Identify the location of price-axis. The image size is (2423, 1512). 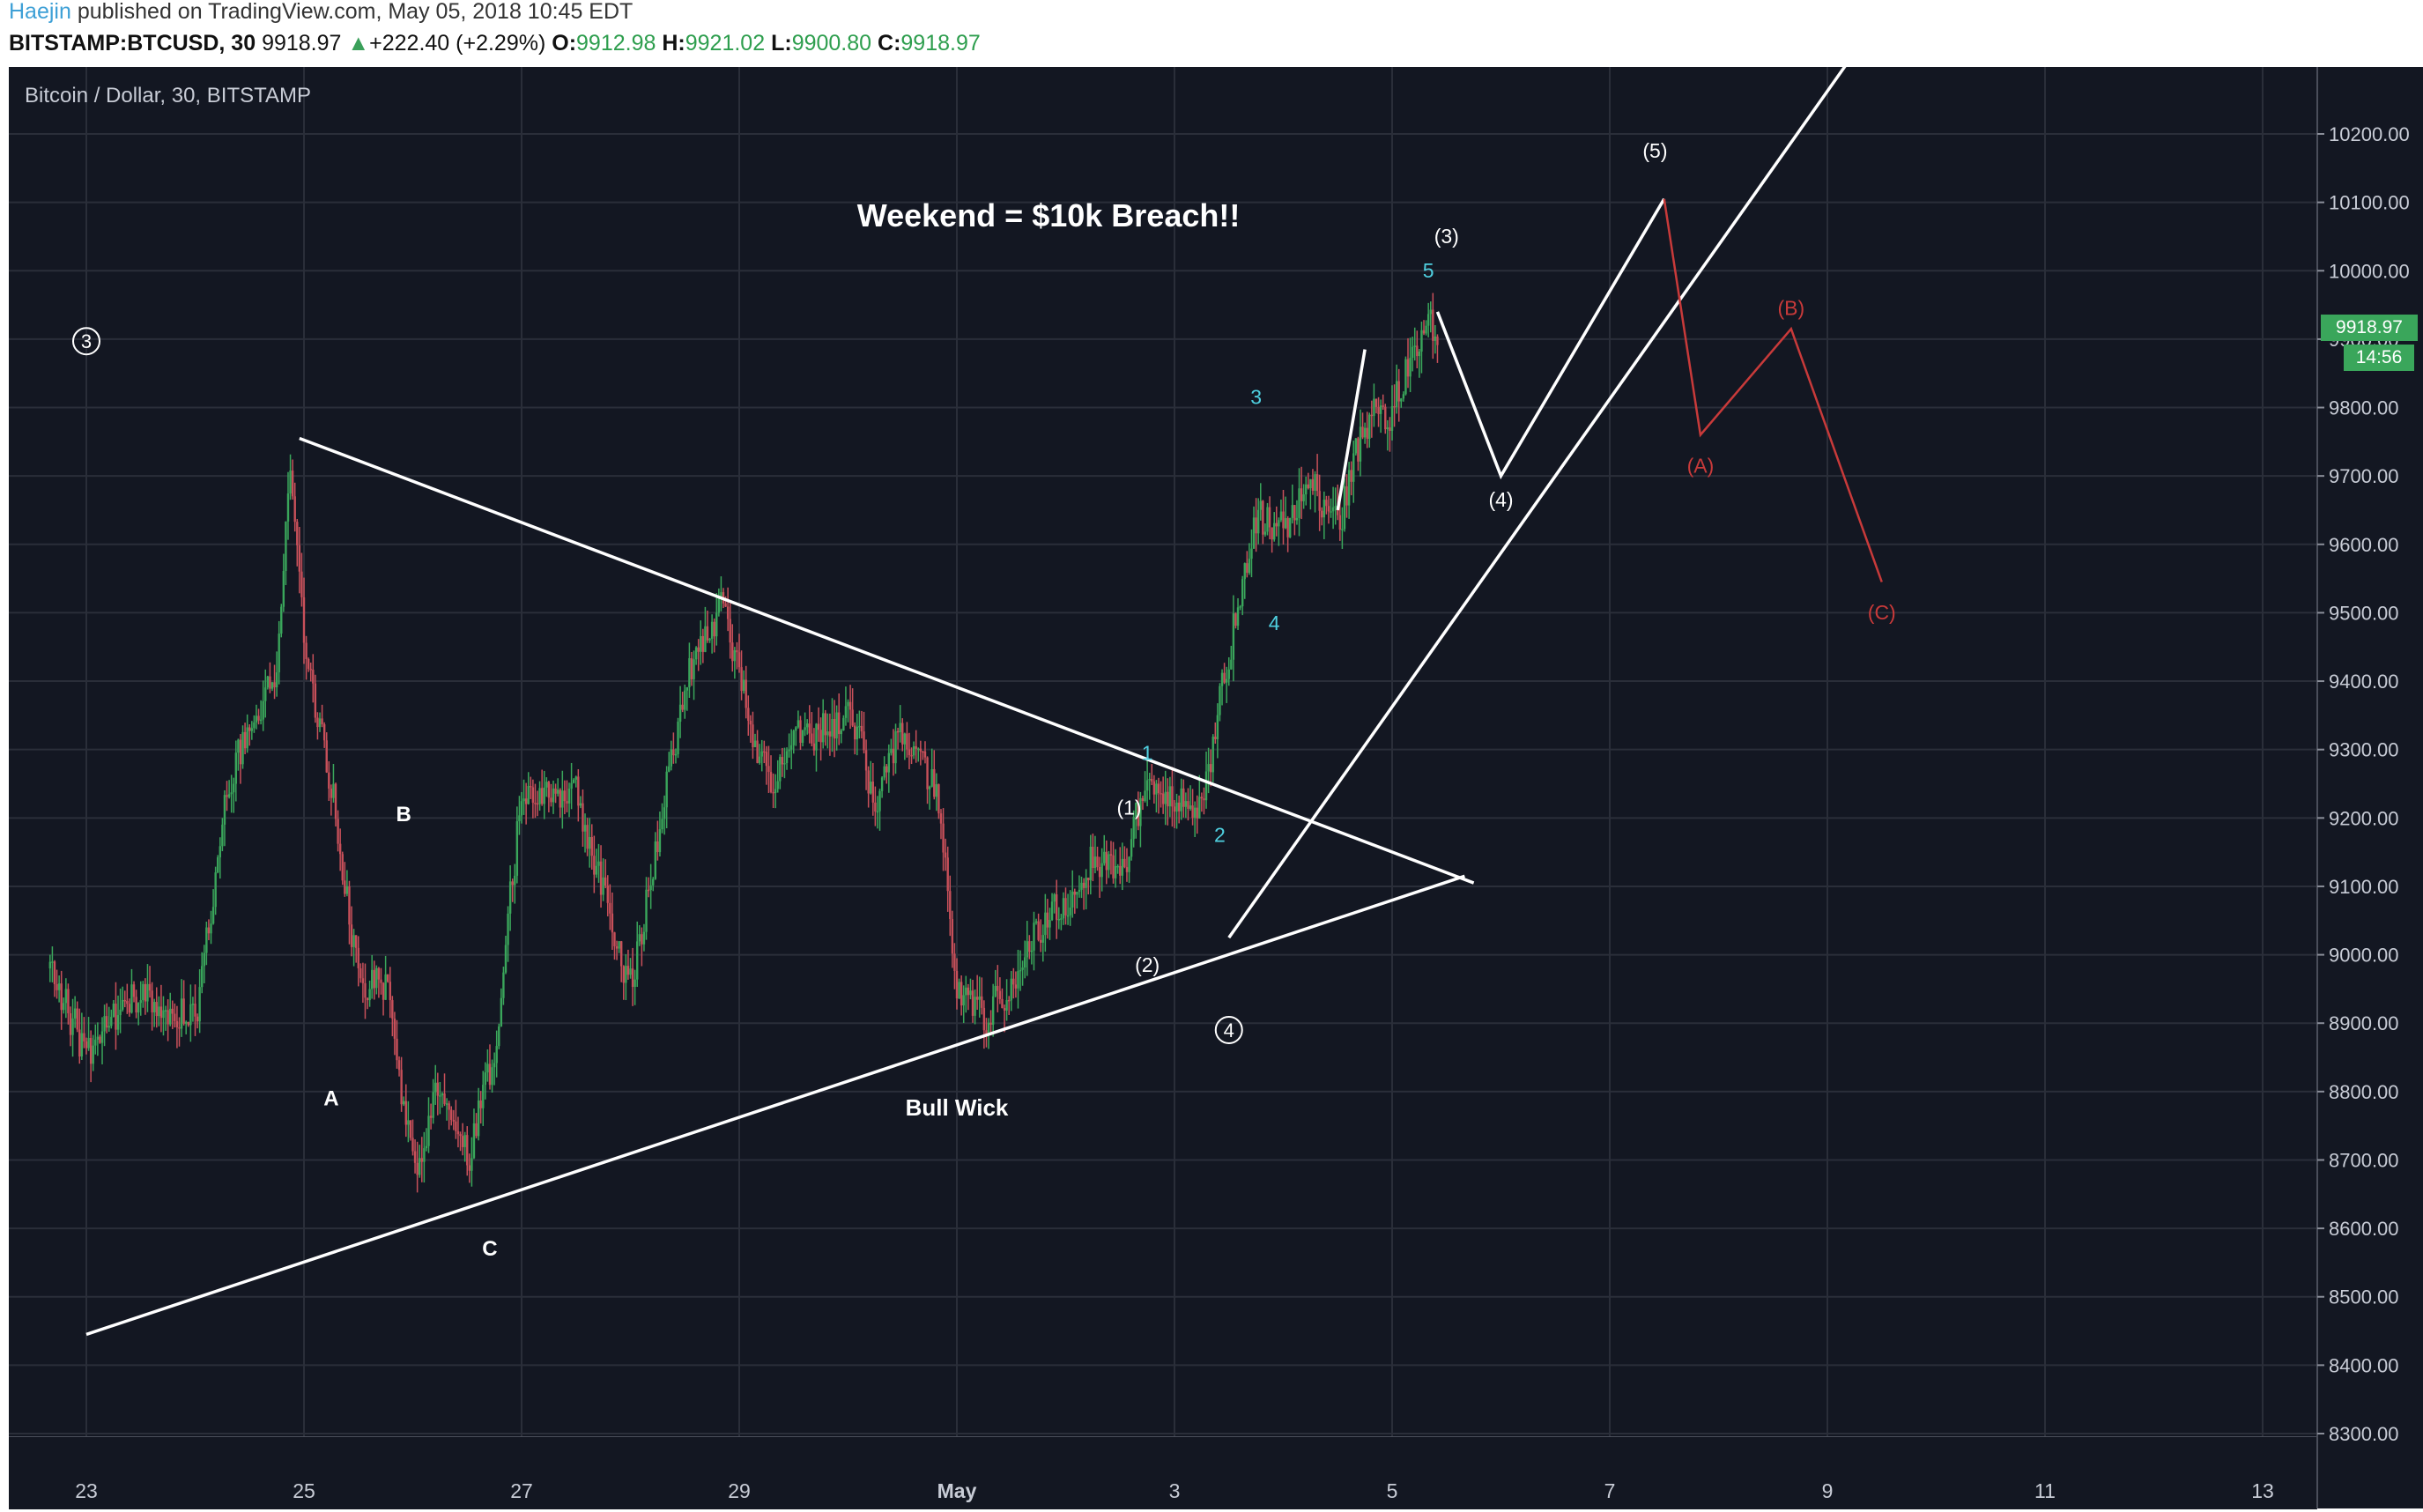
(2370, 787).